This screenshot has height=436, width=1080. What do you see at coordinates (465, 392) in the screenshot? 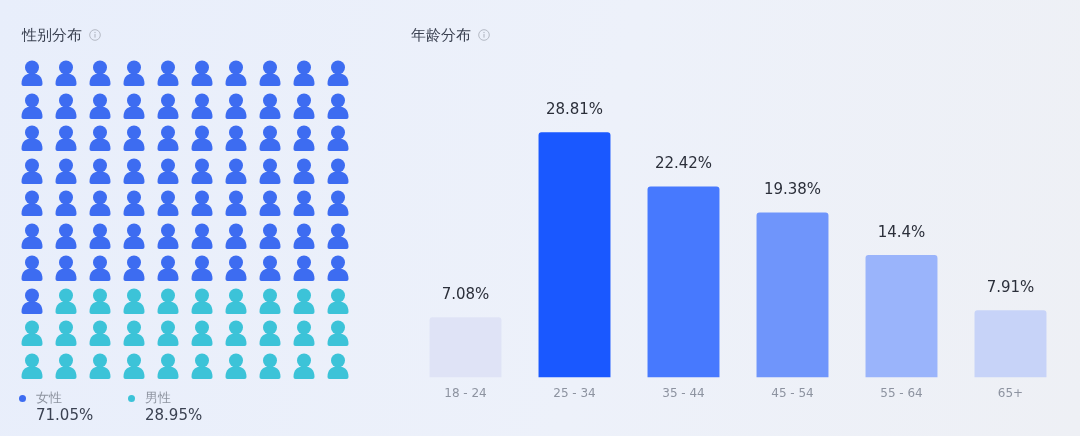
I see `x-tick-label: 18 - 24` at bounding box center [465, 392].